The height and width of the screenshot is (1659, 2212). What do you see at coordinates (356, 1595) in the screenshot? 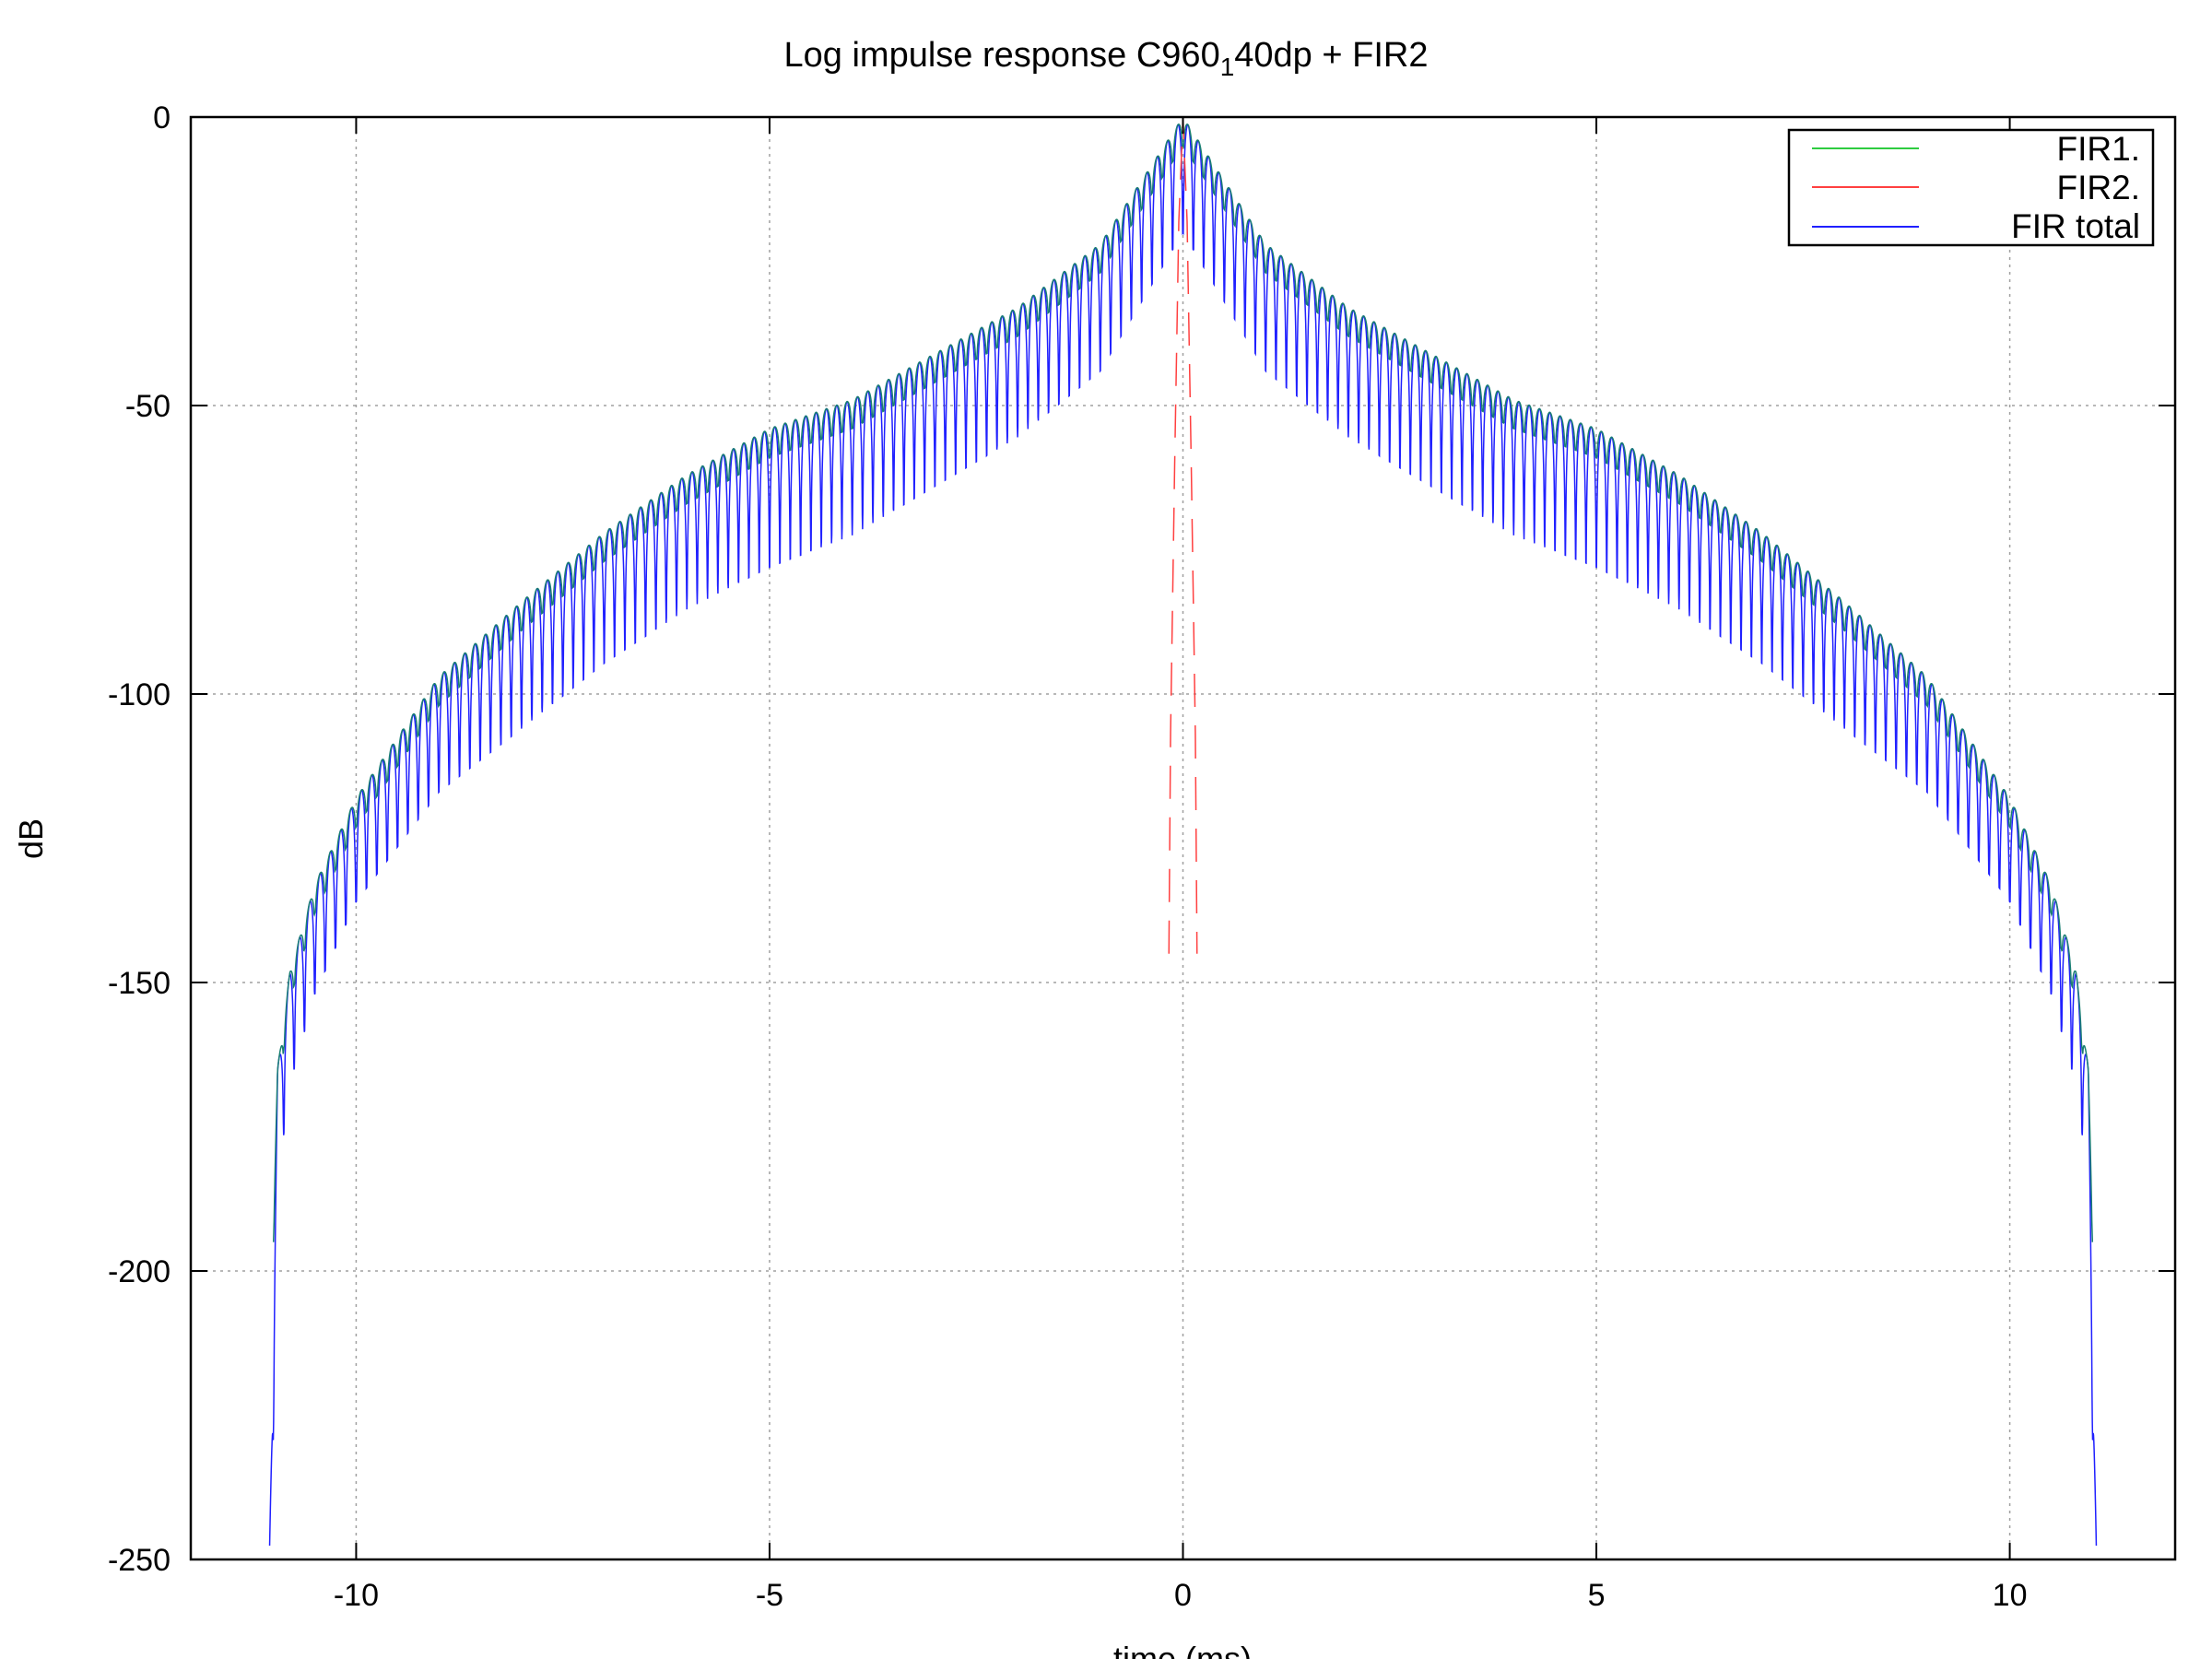
I see `x-tick-label: -10` at bounding box center [356, 1595].